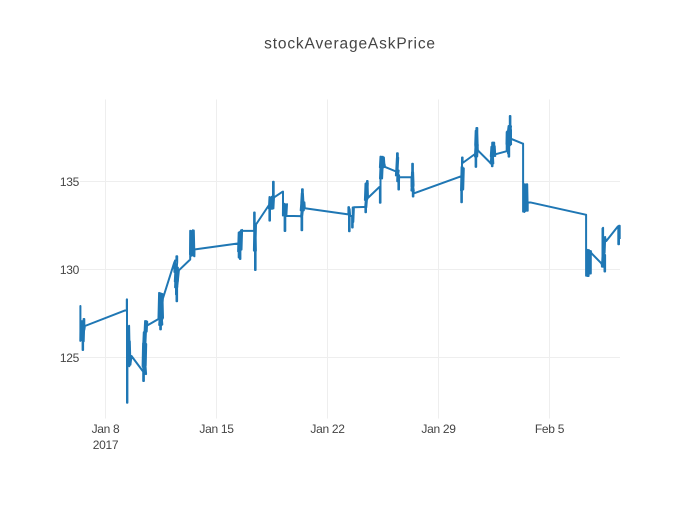  Describe the element at coordinates (350, 44) in the screenshot. I see `svg-text: stockAverageAskPrice` at that location.